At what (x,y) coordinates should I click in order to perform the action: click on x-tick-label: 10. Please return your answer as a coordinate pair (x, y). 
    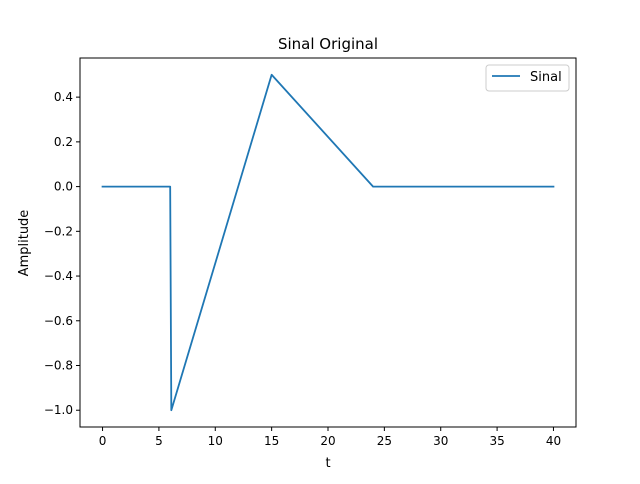
    Looking at the image, I should click on (215, 441).